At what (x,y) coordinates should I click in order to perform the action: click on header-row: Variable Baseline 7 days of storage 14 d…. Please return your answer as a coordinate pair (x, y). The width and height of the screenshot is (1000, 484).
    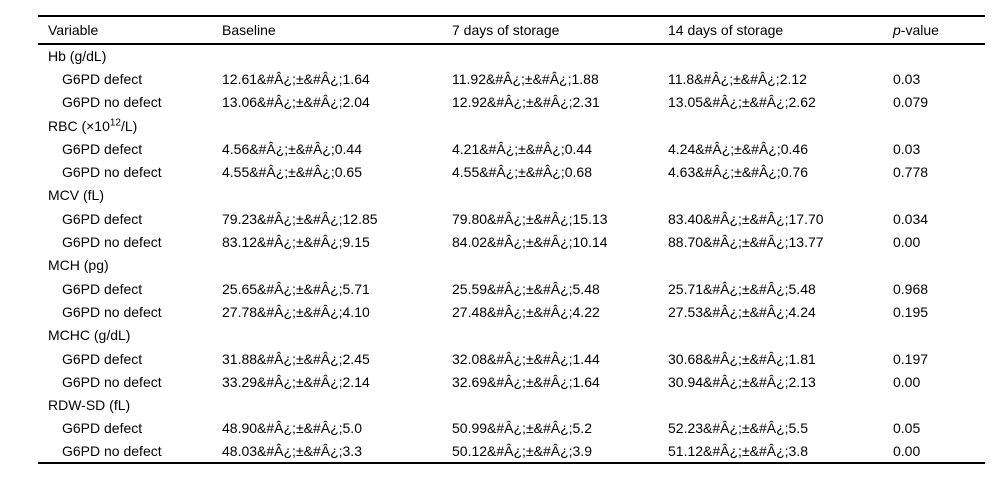
    Looking at the image, I should click on (511, 30).